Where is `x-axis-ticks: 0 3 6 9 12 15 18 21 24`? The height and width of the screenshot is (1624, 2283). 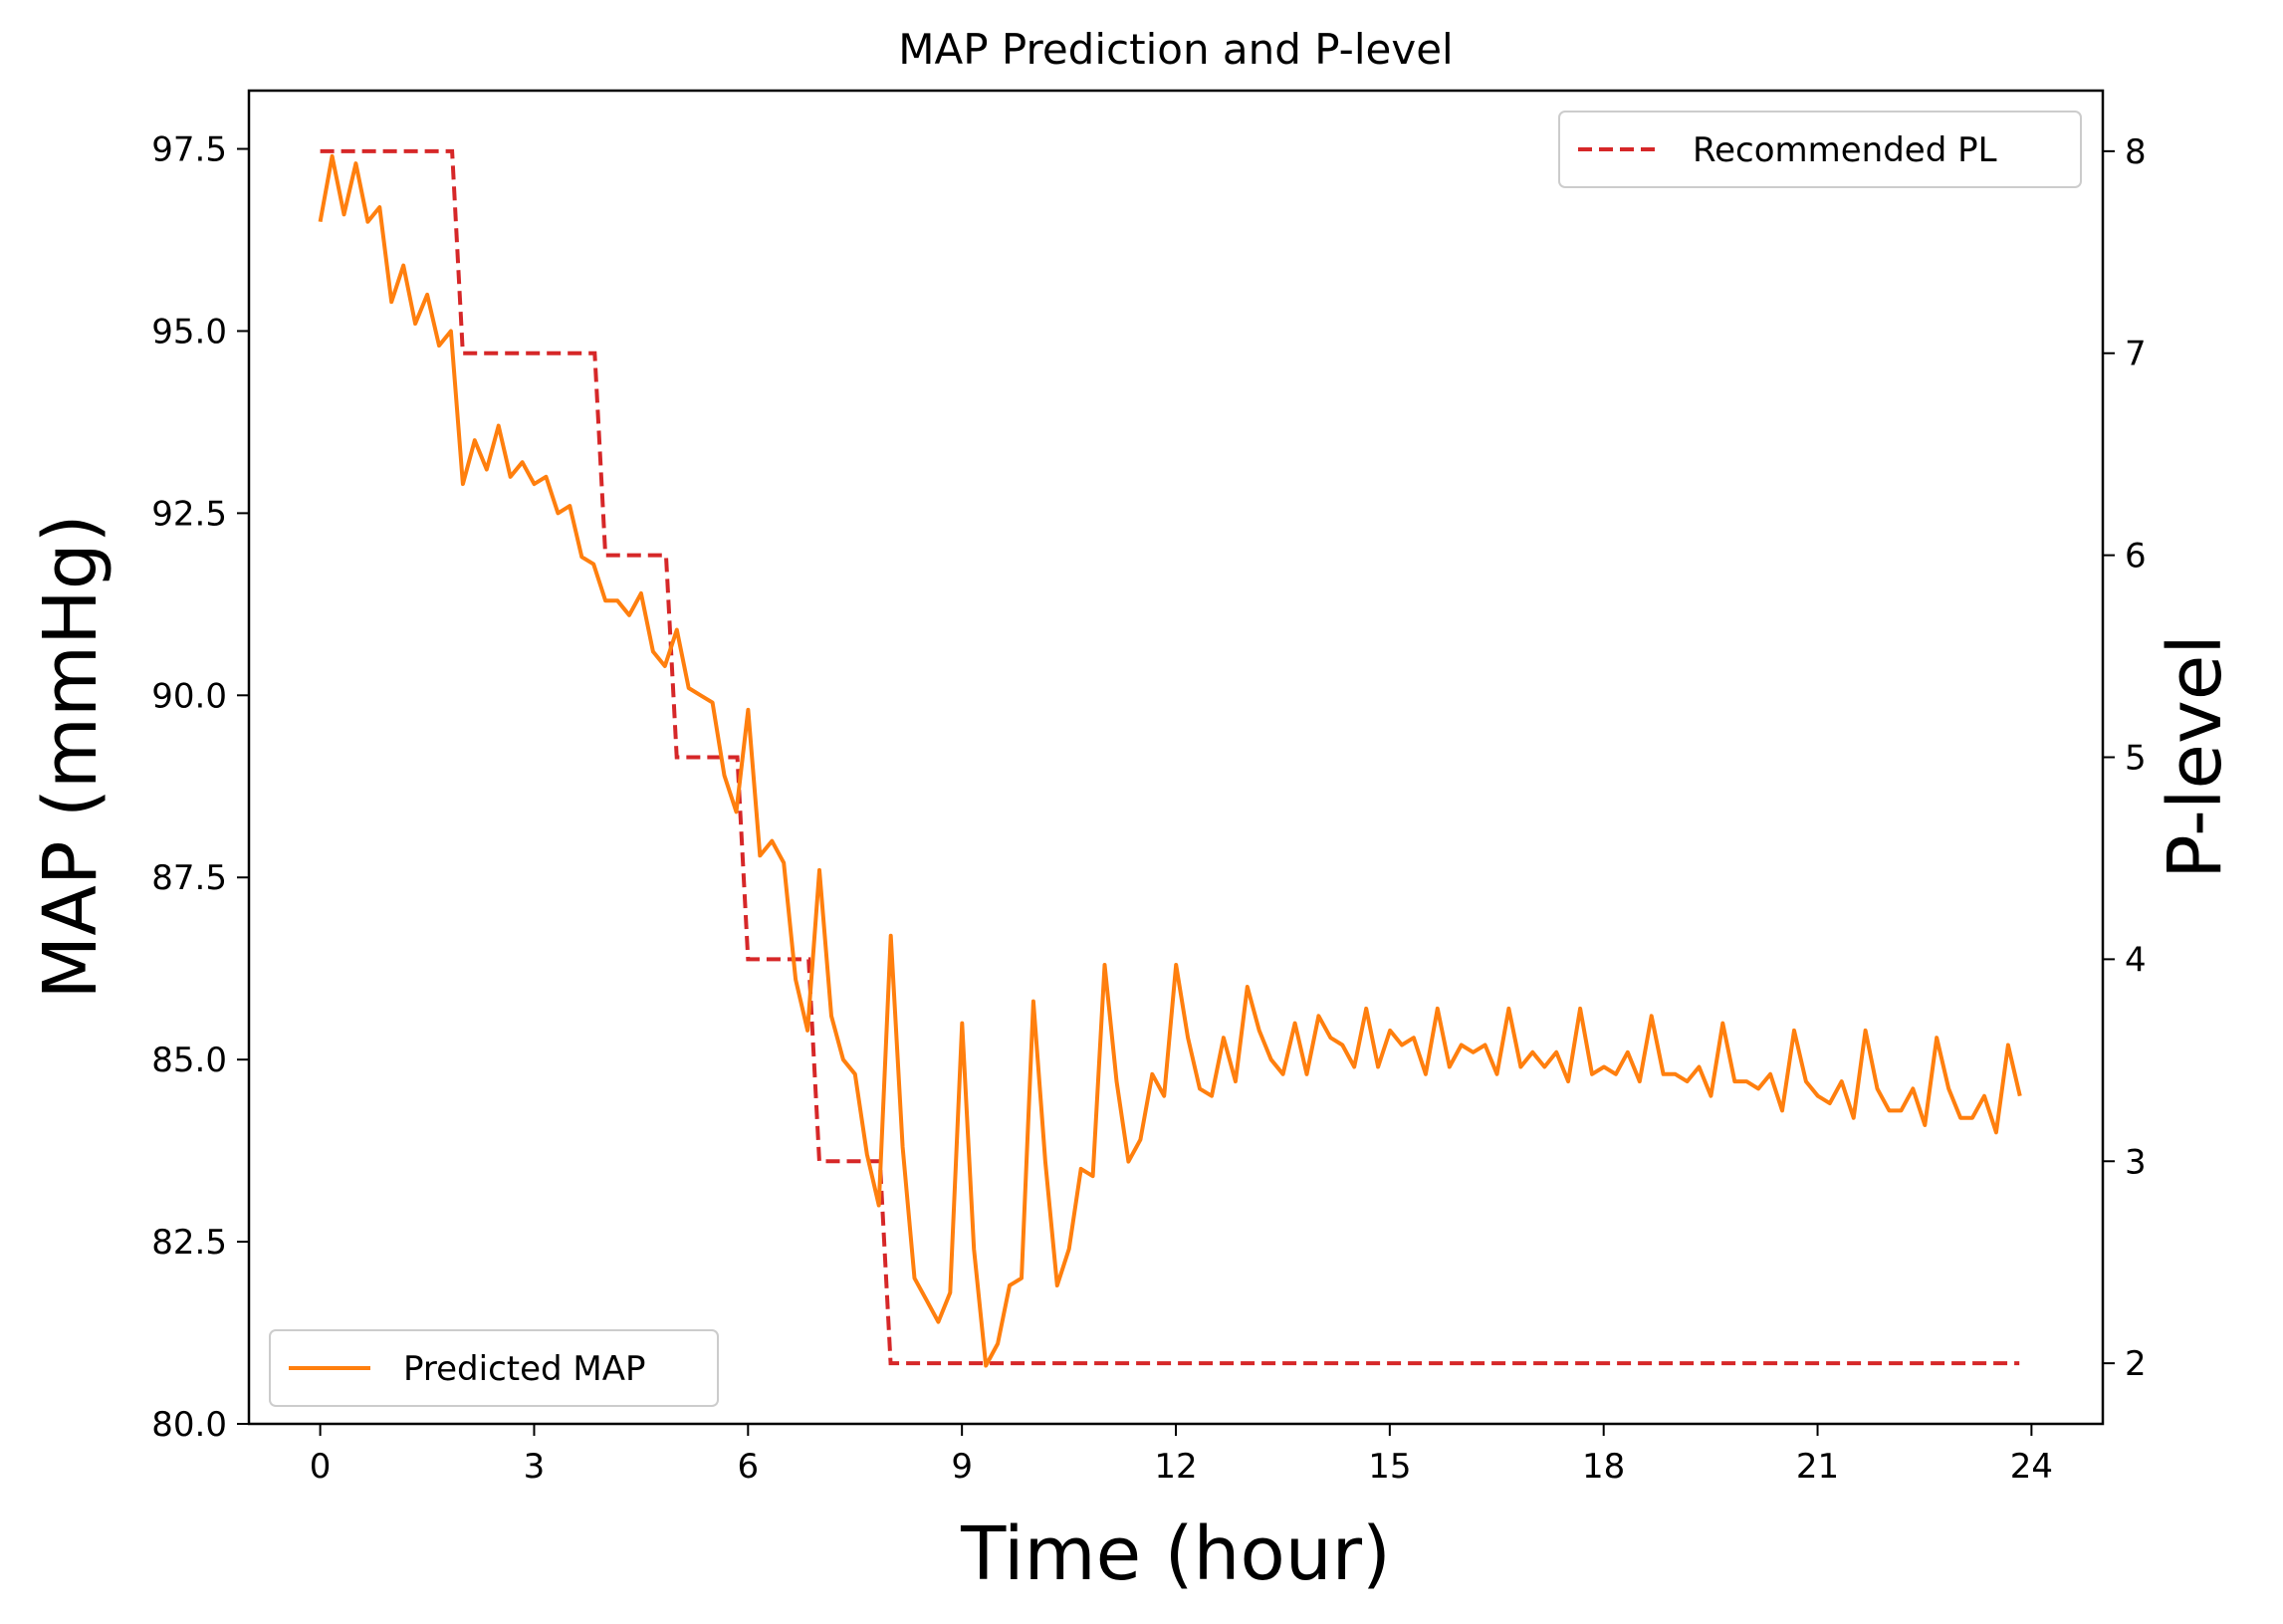 x-axis-ticks: 0 3 6 9 12 15 18 21 24 is located at coordinates (1181, 1456).